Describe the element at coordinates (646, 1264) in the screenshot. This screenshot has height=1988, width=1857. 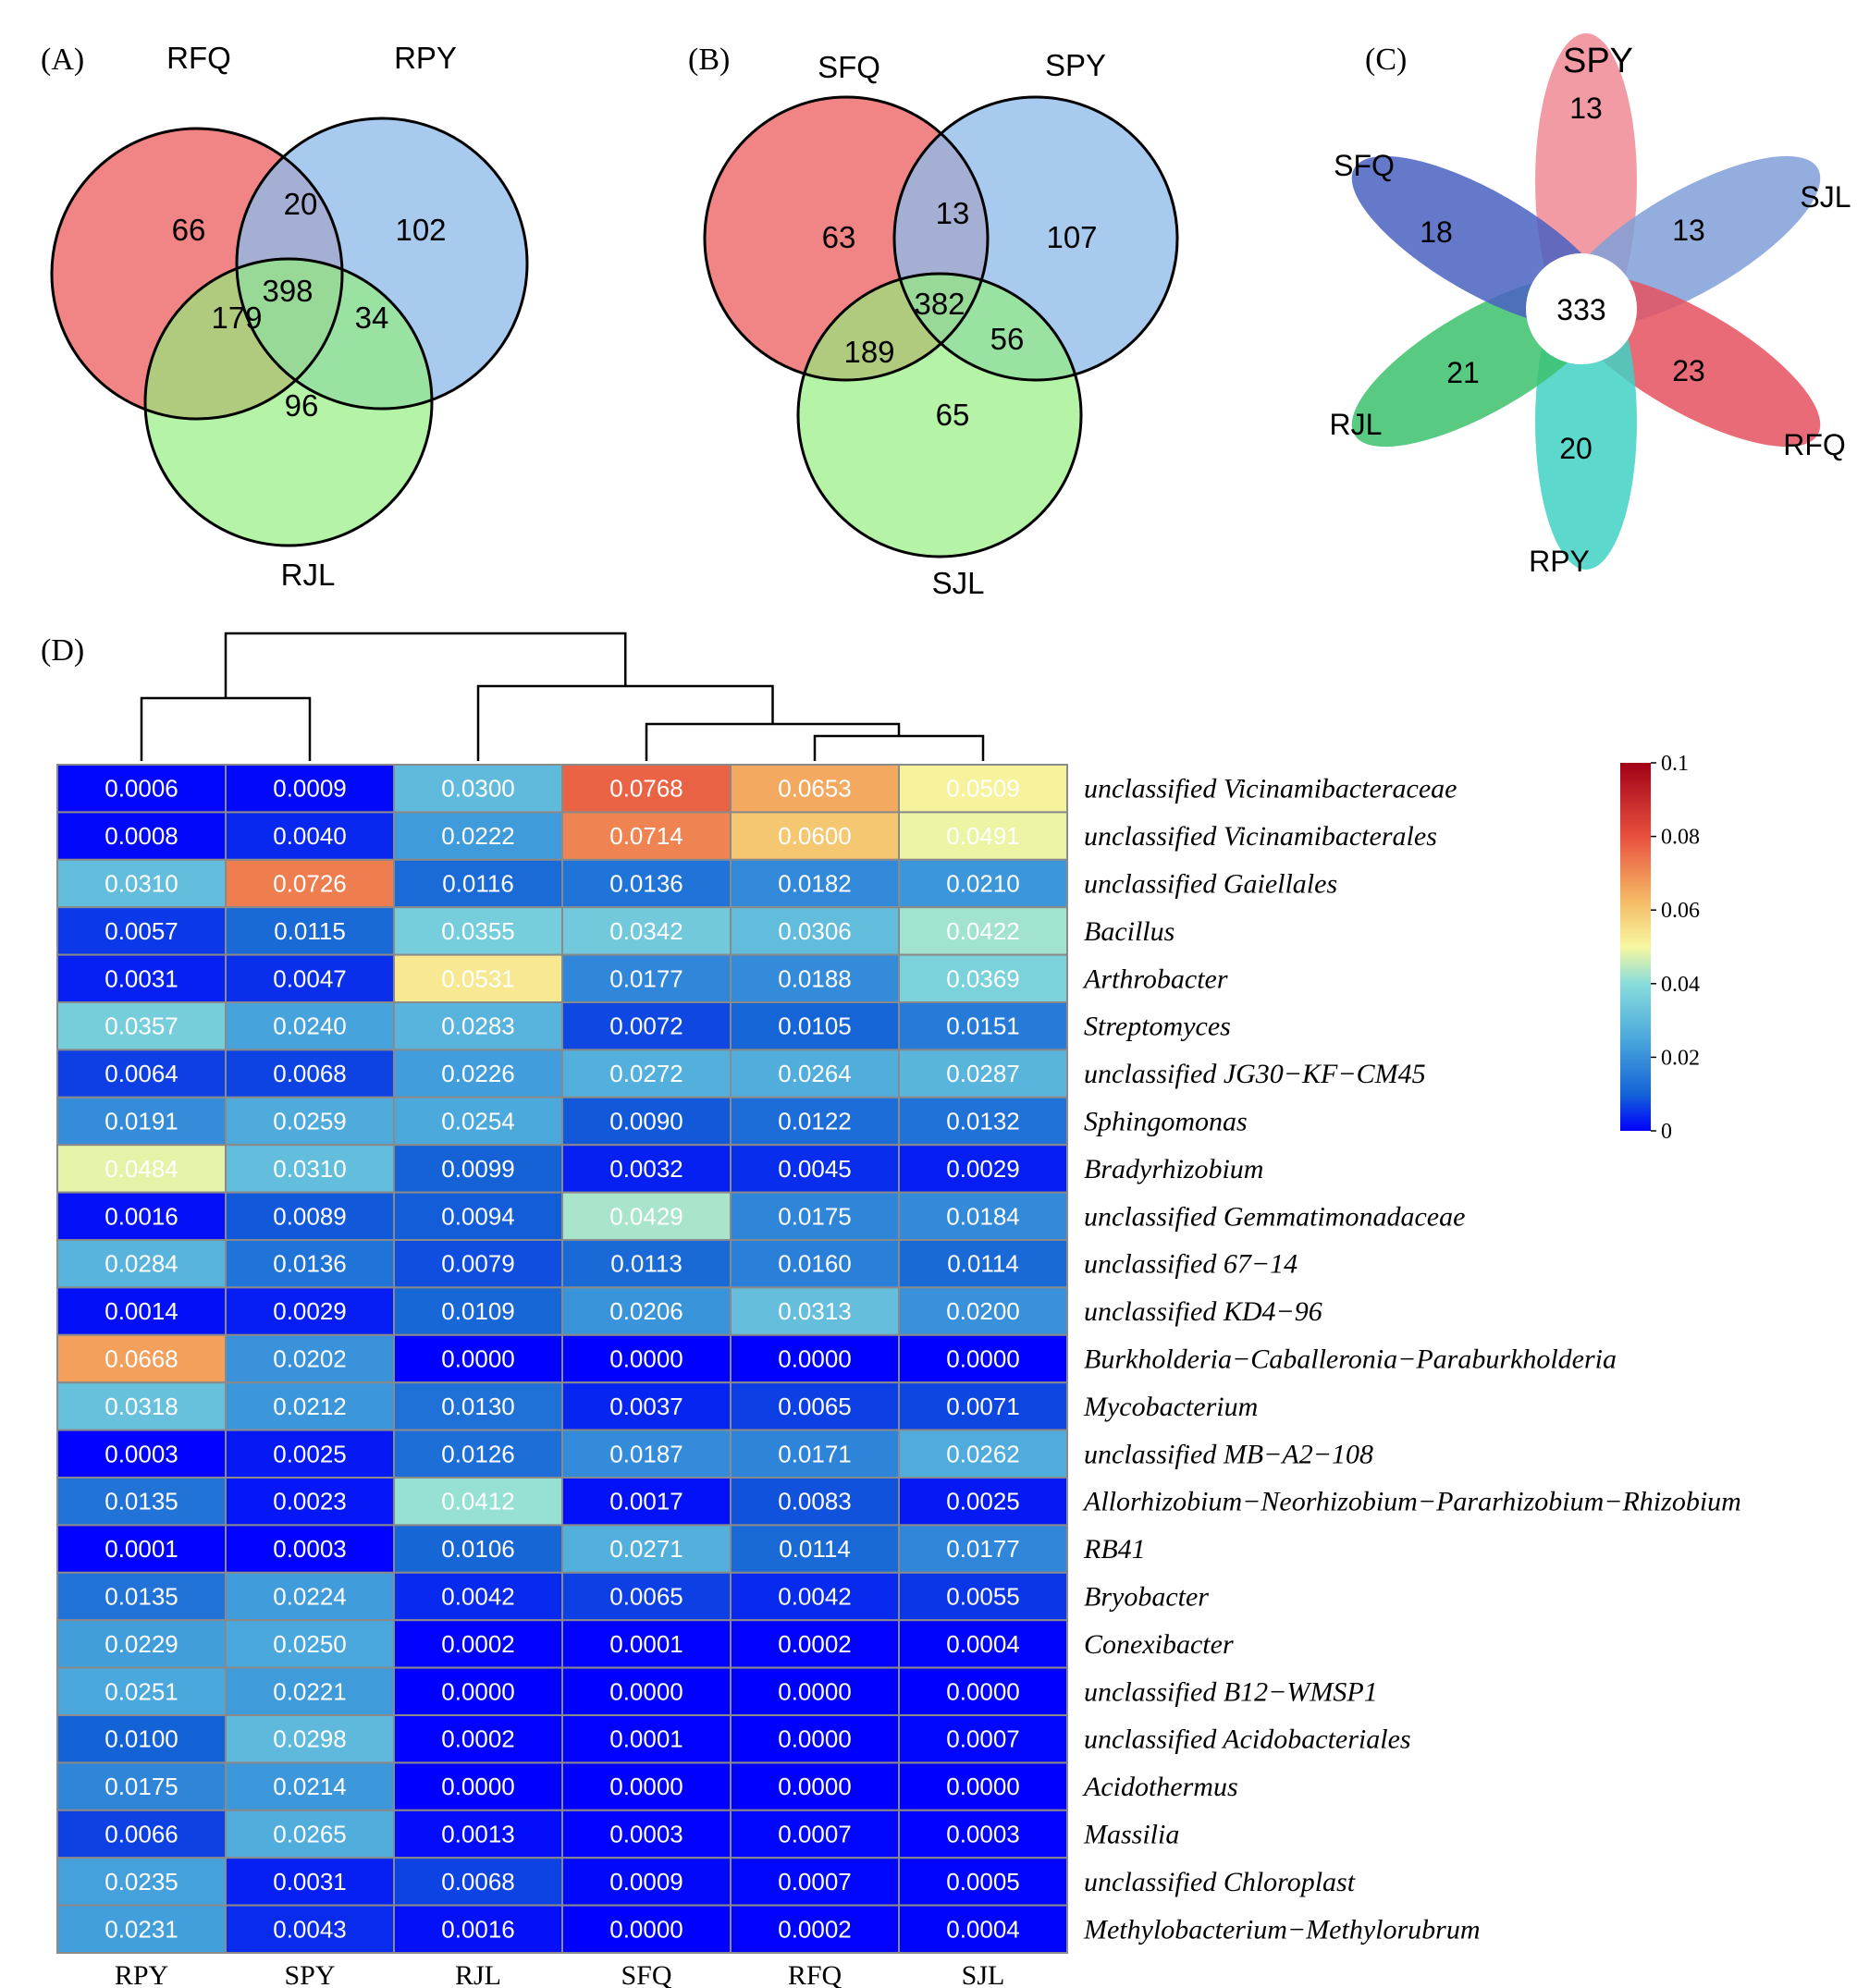
I see `heatmap-cell-value: 0.0113` at that location.